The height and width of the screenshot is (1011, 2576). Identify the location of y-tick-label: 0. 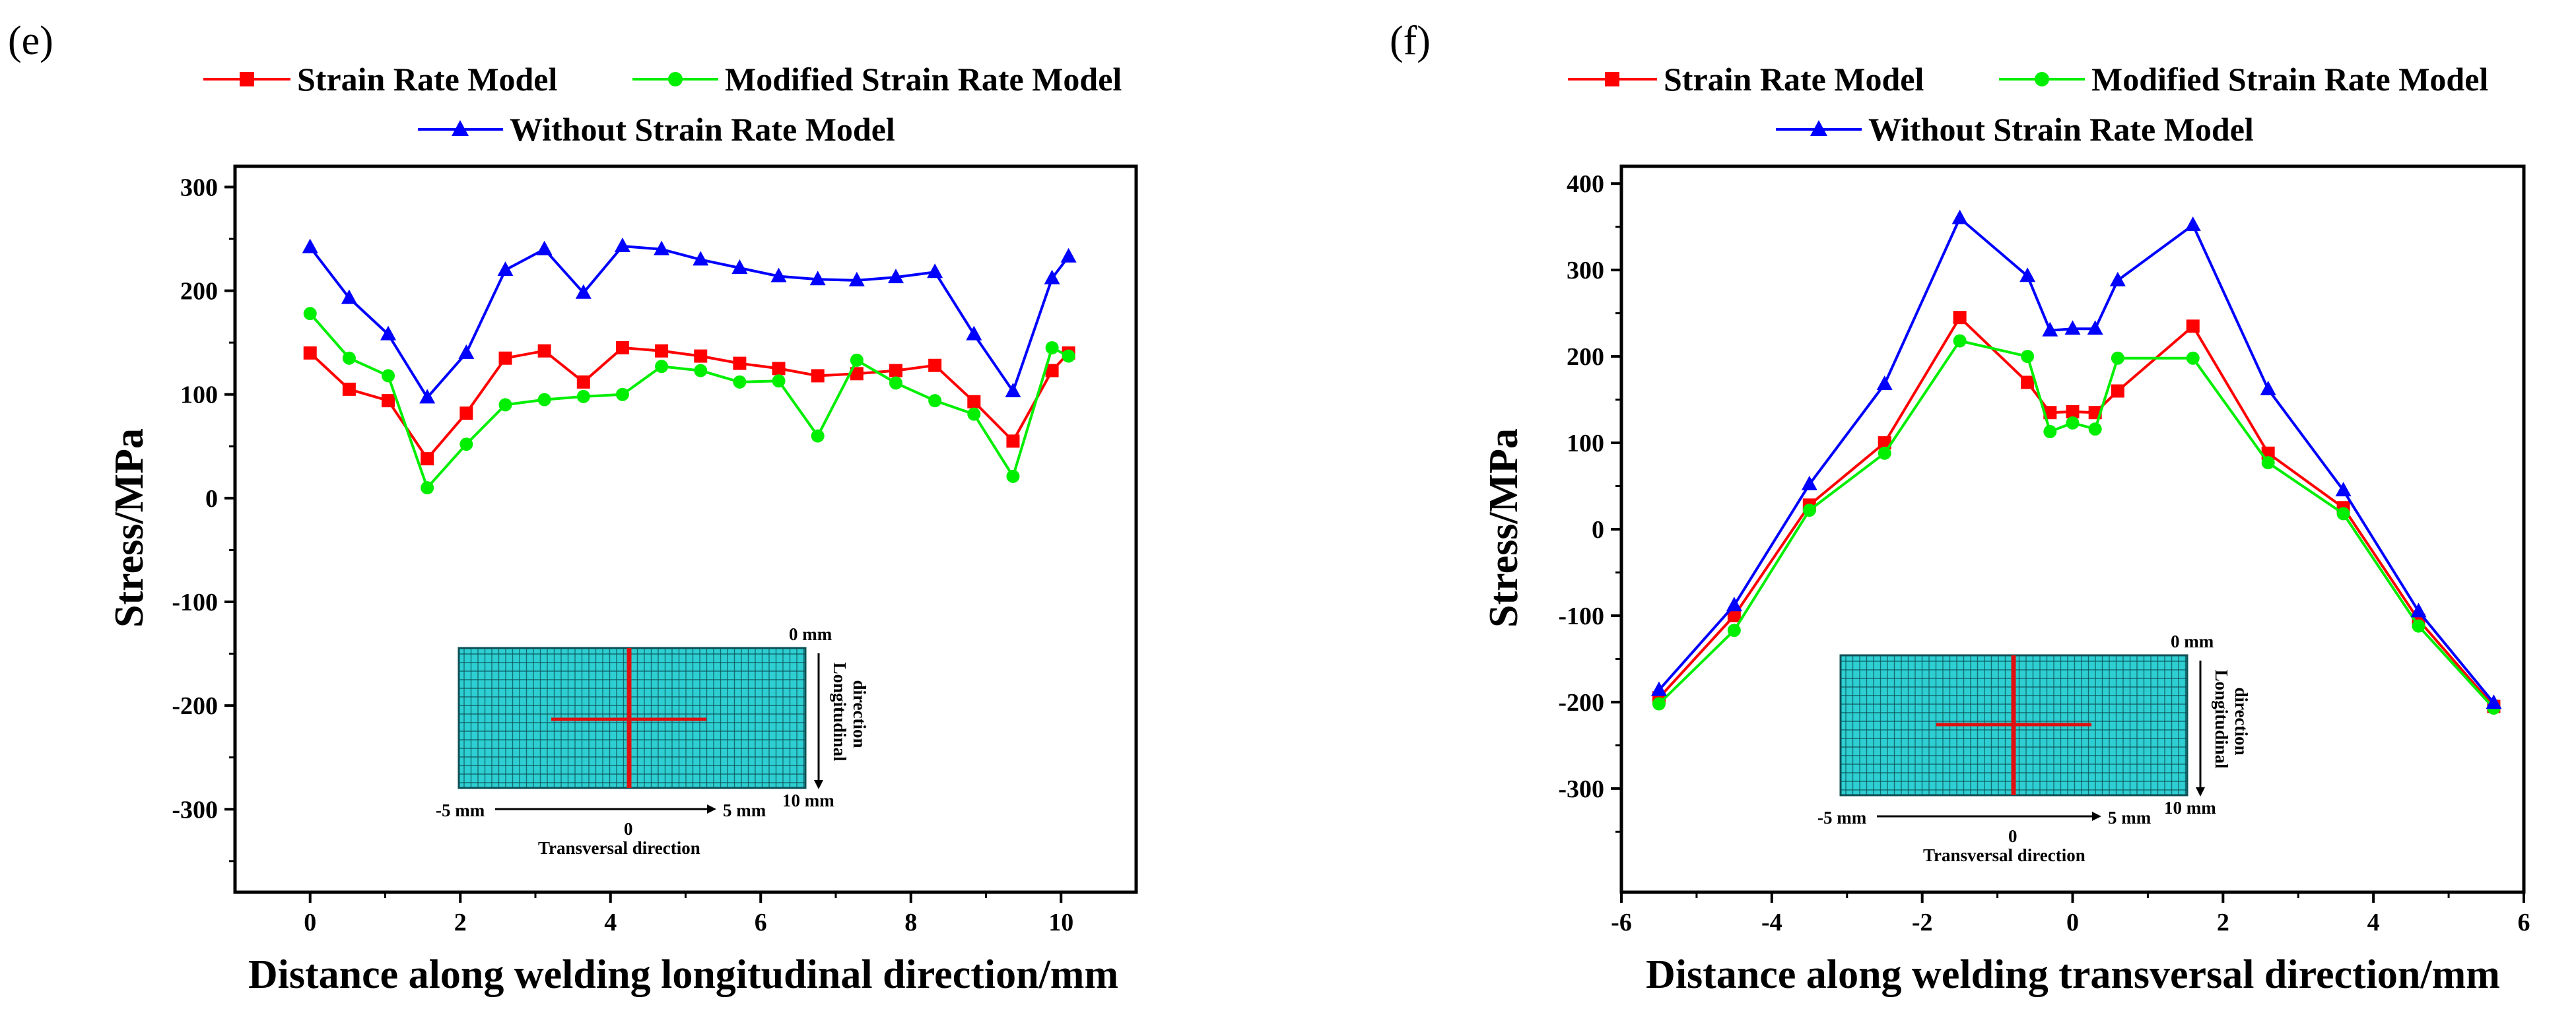
(1598, 530).